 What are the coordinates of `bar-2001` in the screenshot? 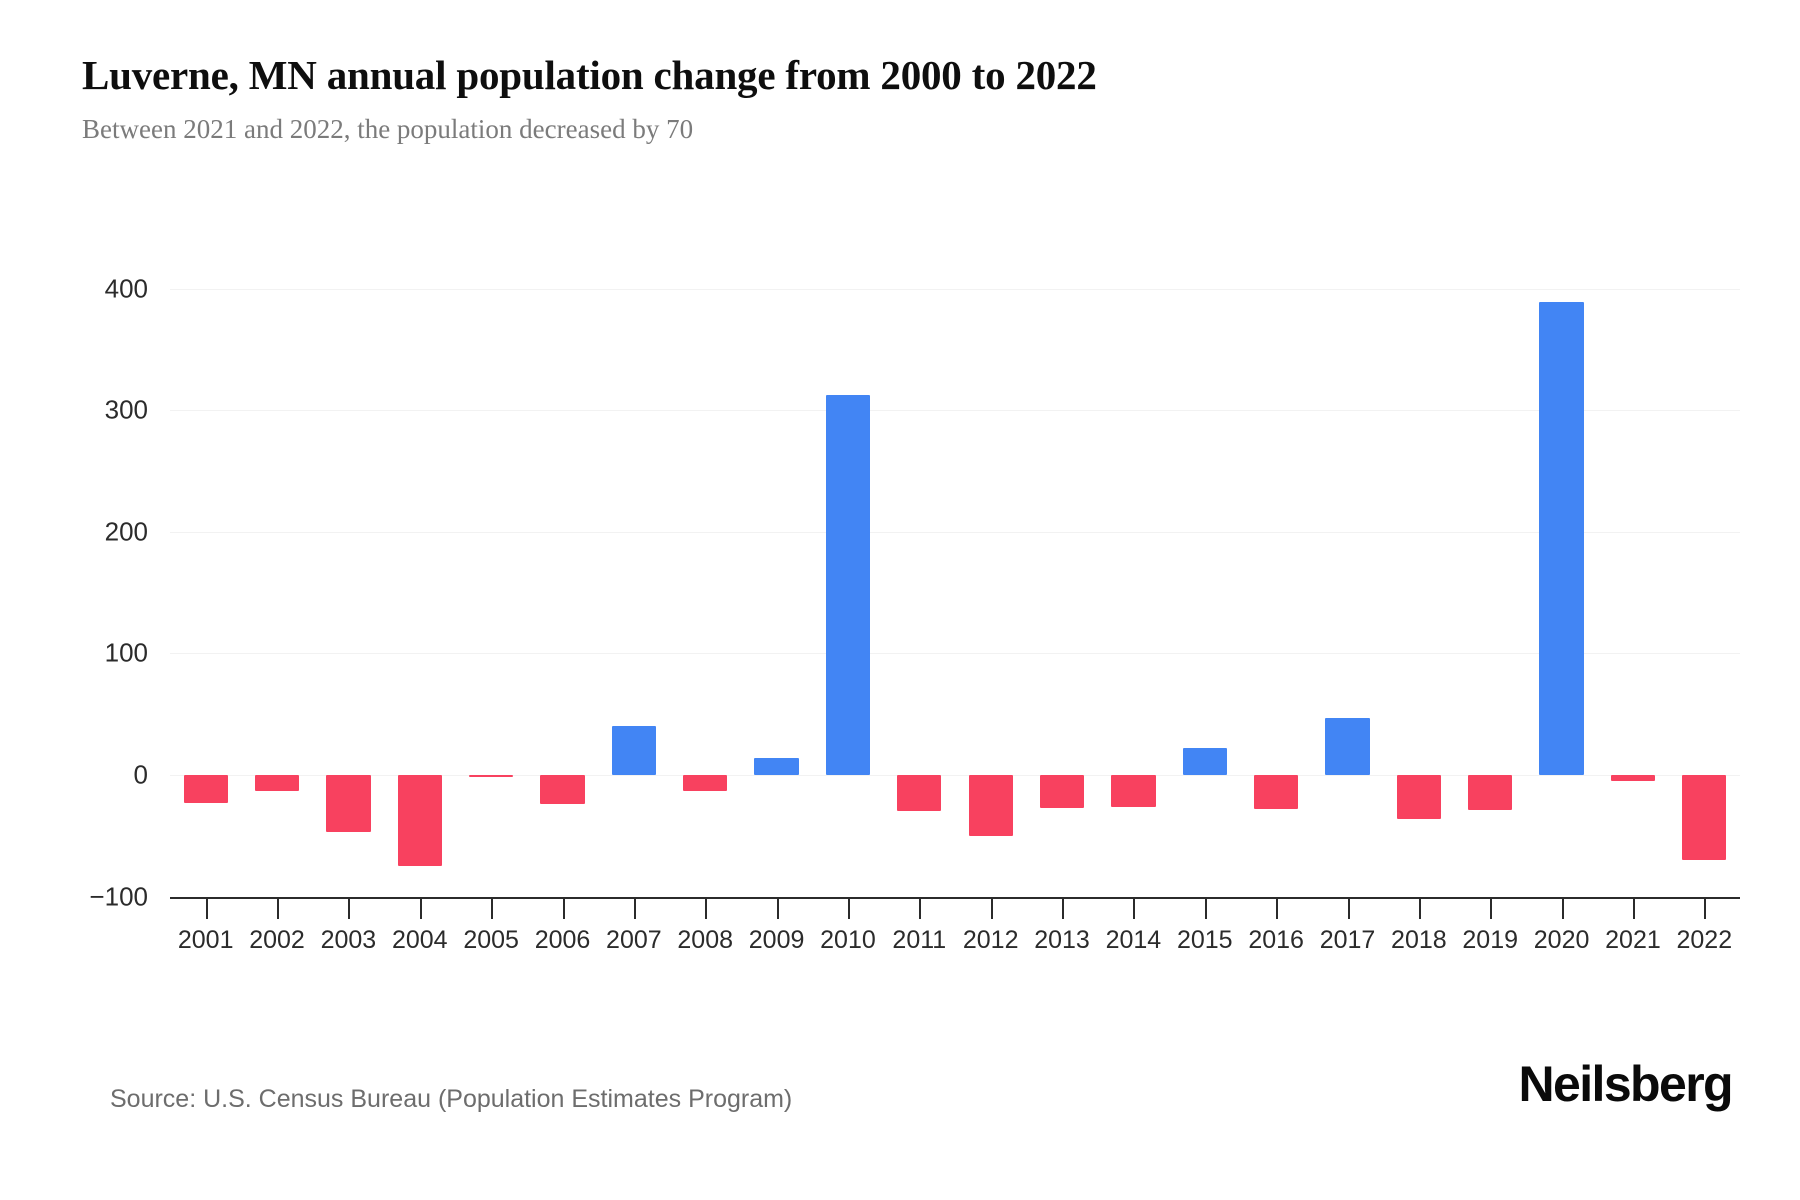 It's located at (205, 789).